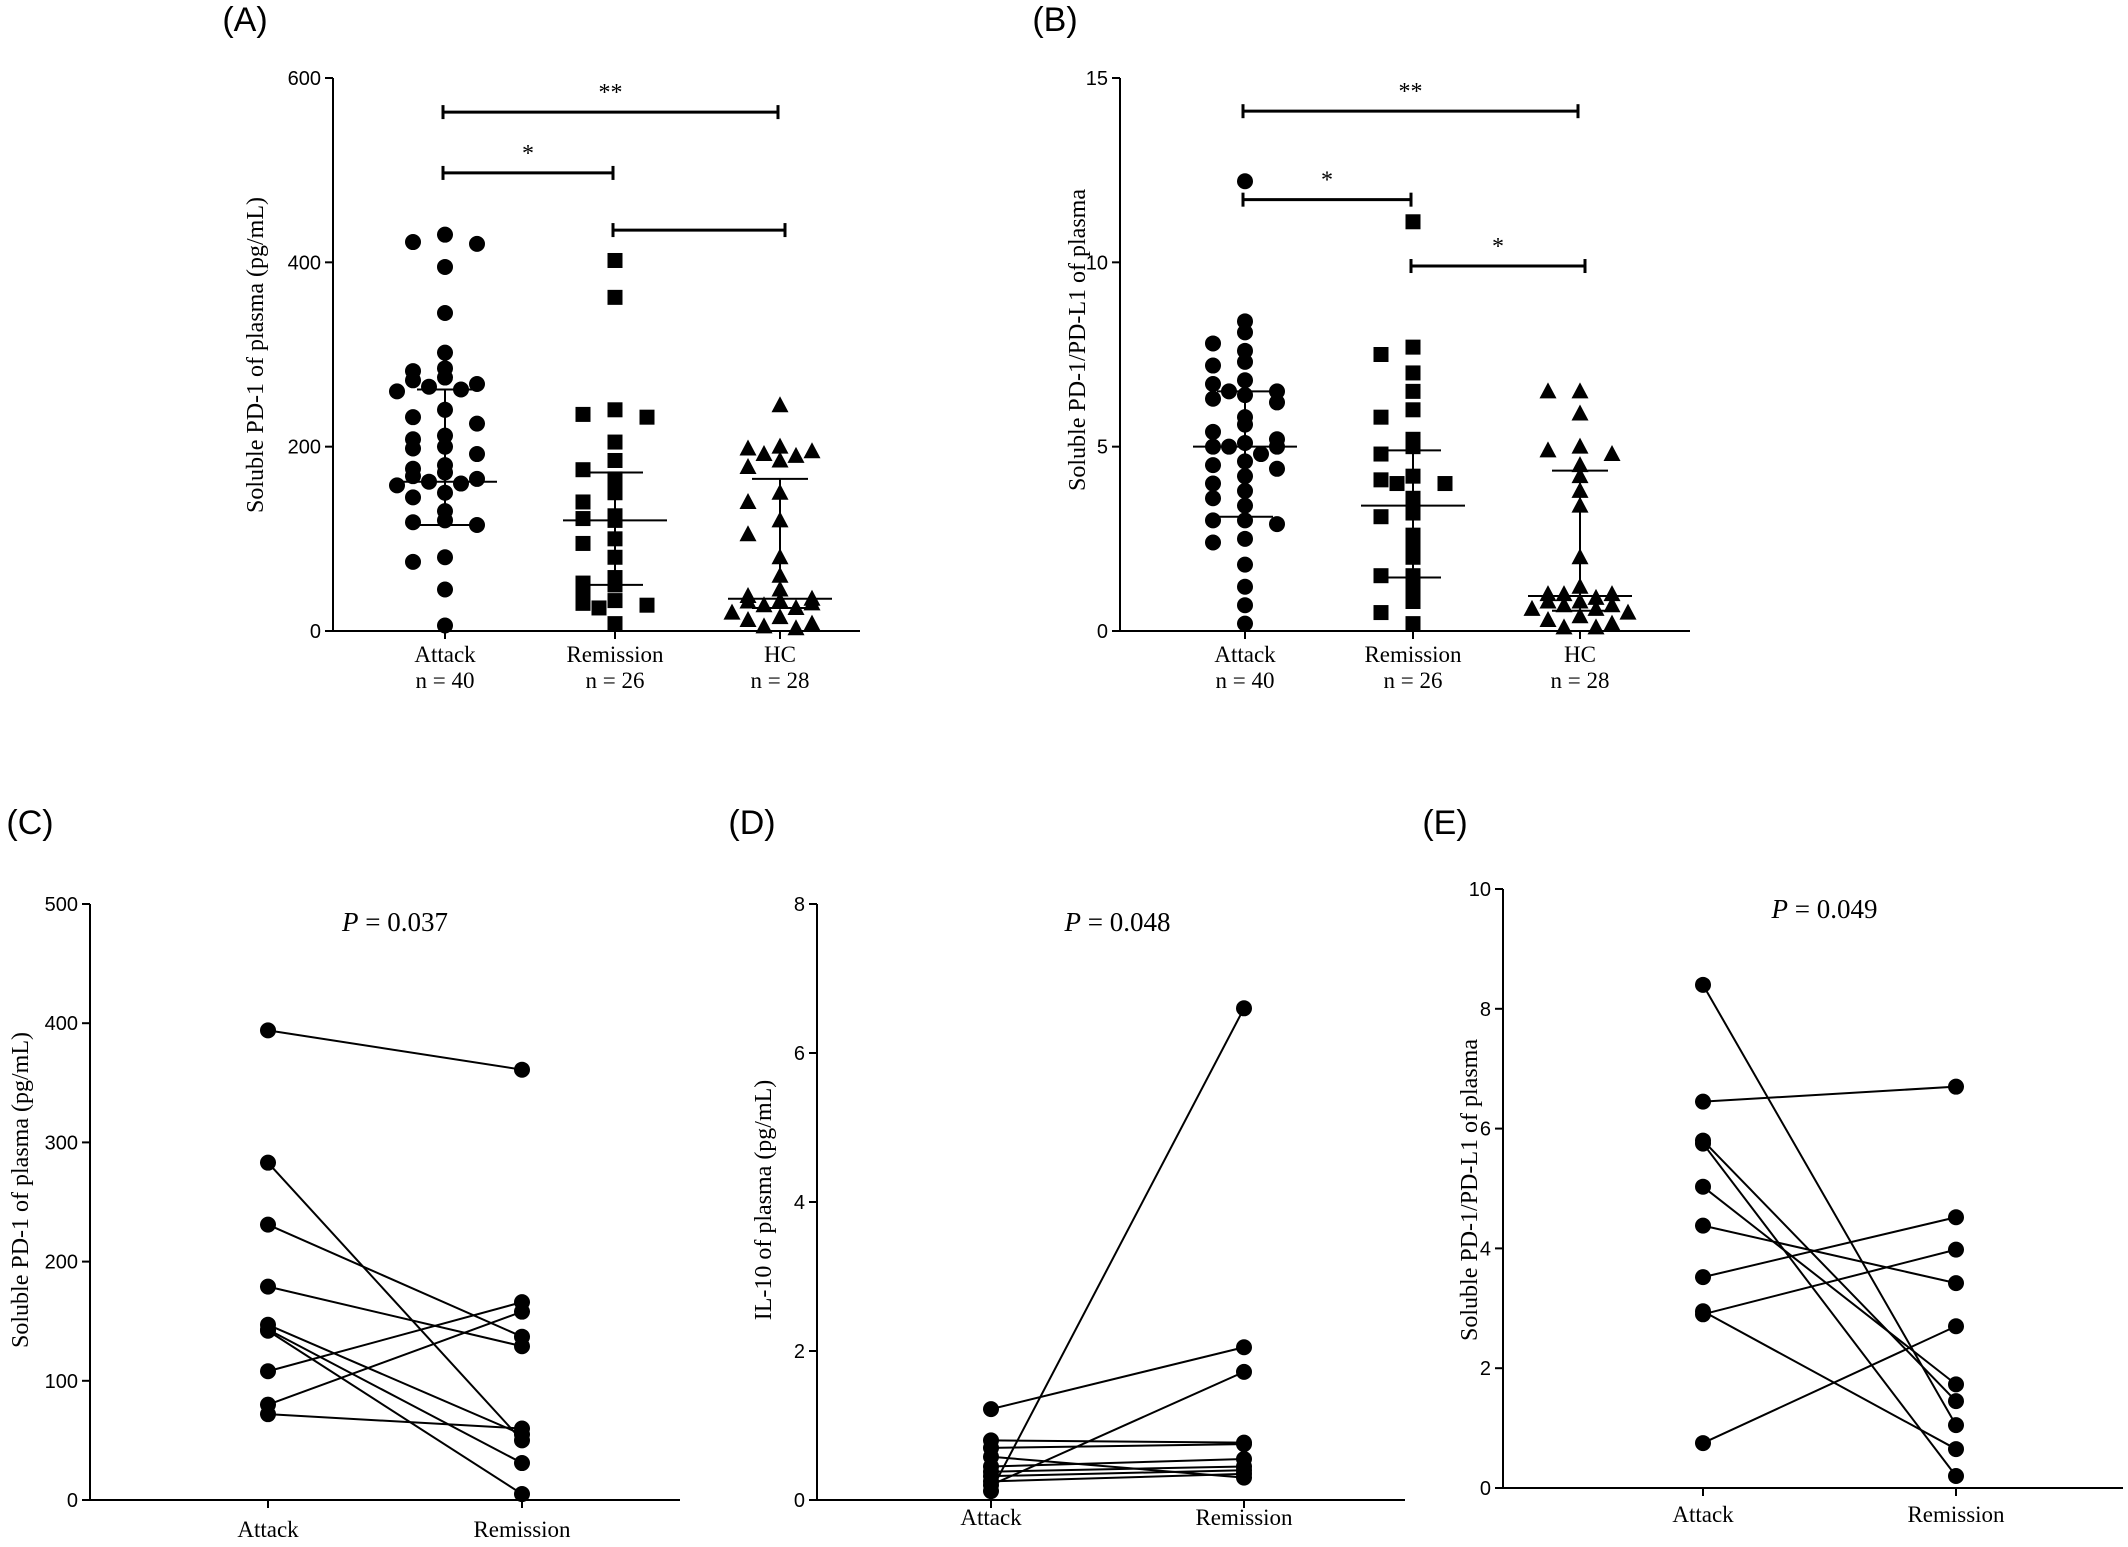  I want to click on p-value-rest: = 0.037, so click(403, 922).